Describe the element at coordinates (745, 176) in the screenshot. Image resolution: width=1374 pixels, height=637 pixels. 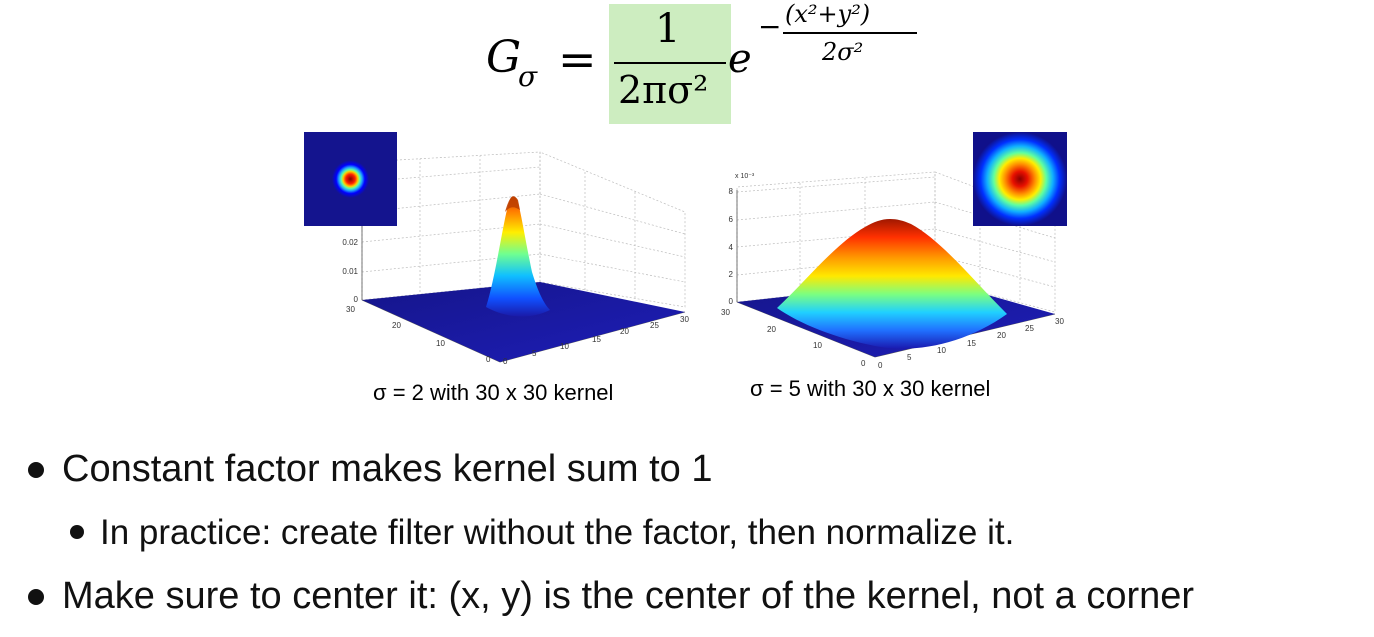
I see `plot2-z-scale-label: x 10⁻³` at that location.